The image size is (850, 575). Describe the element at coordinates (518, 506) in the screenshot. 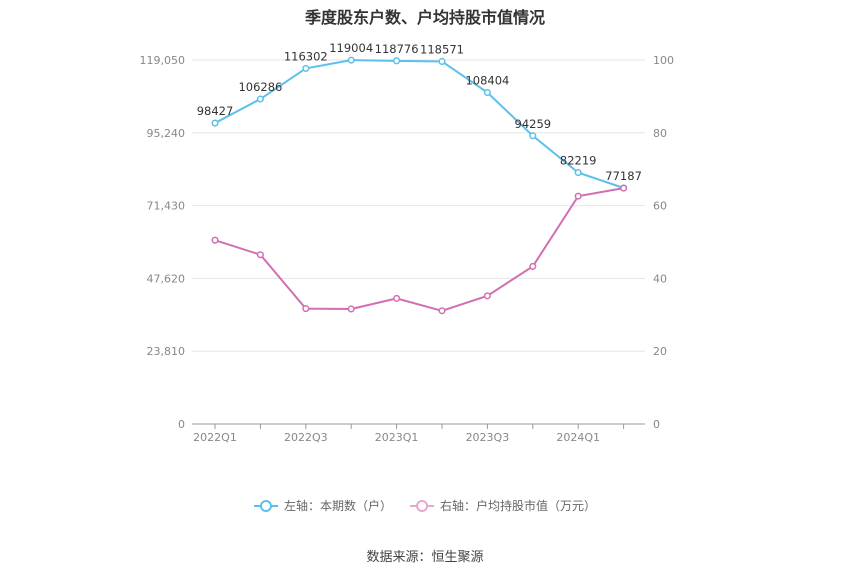

I see `legend-right-label: 右轴：户均持股市值（万元）` at that location.